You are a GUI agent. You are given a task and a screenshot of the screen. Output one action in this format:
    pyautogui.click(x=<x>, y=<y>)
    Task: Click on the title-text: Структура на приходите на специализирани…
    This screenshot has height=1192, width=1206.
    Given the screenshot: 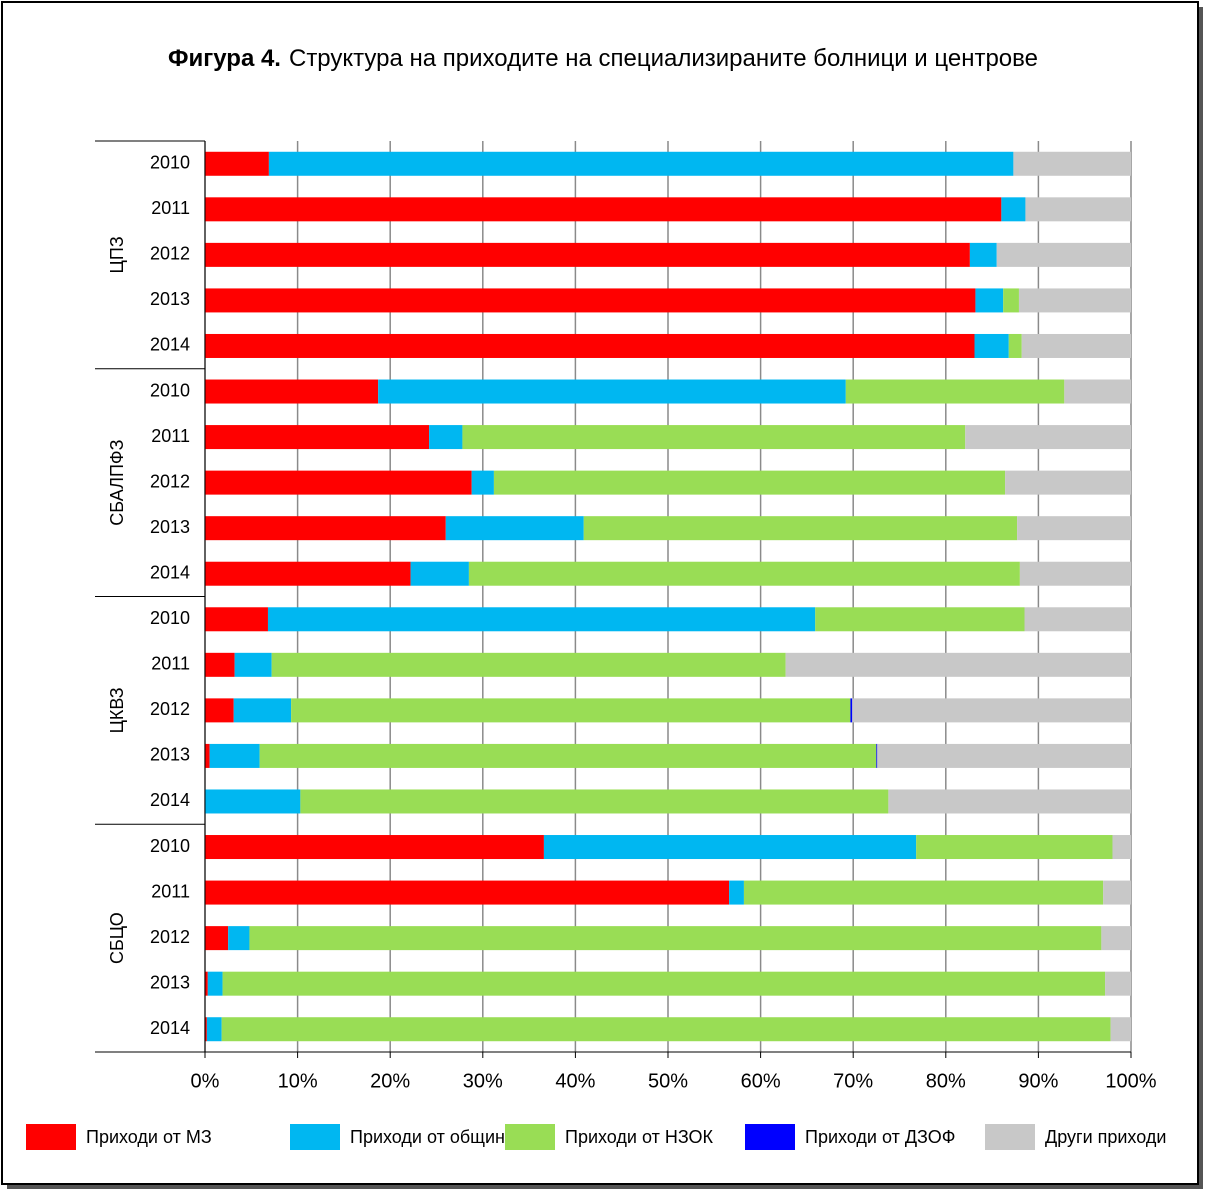 What is the action you would take?
    pyautogui.click(x=663, y=58)
    